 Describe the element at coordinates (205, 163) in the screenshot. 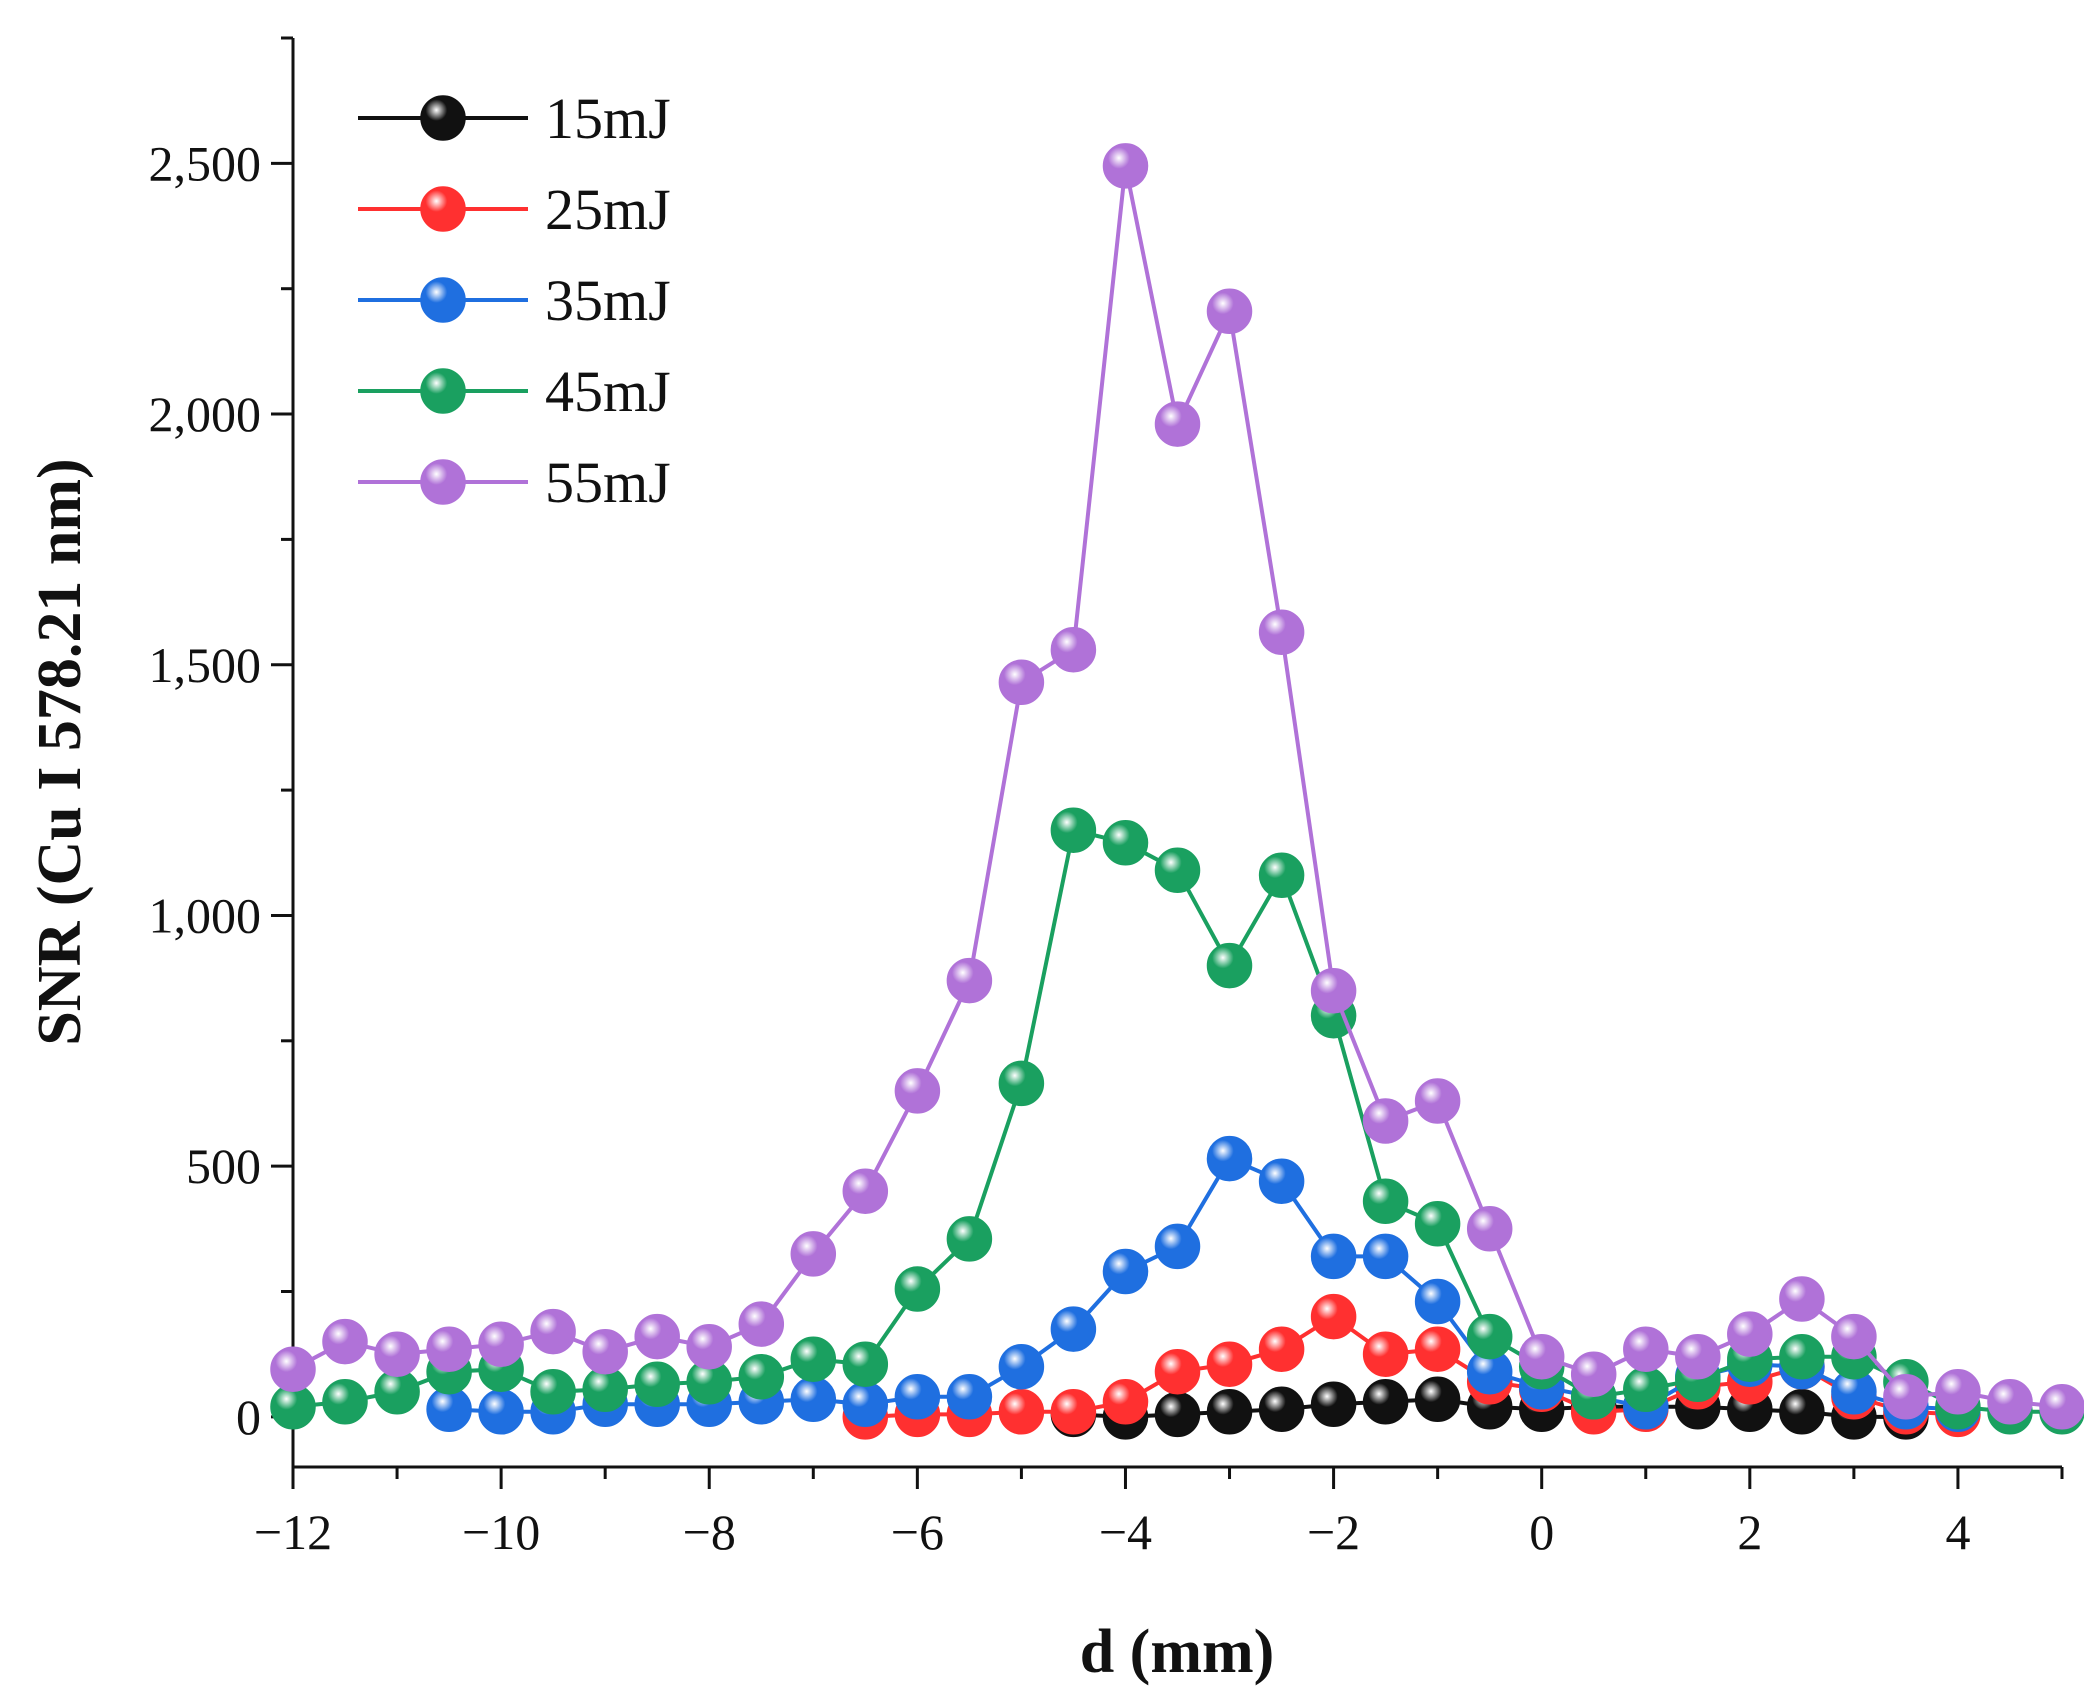

I see `y-tick-label: 2,500` at that location.